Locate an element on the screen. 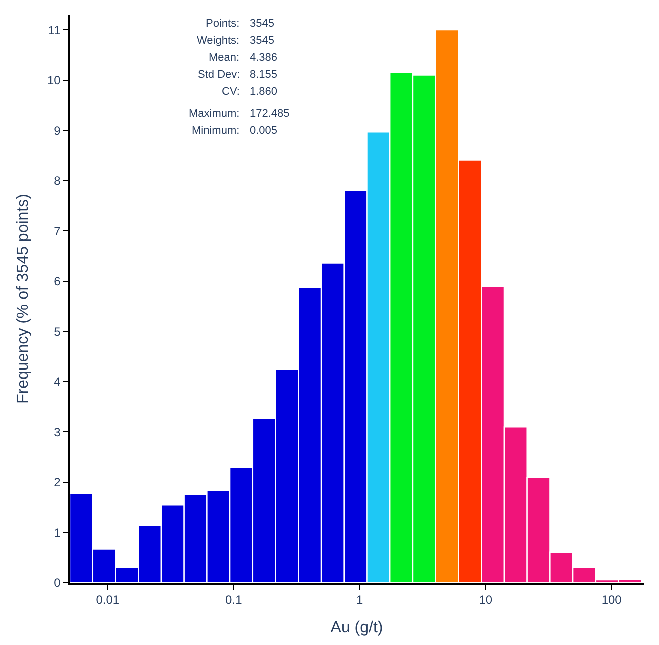 The width and height of the screenshot is (659, 645). y-tick-label: 11 is located at coordinates (55, 30).